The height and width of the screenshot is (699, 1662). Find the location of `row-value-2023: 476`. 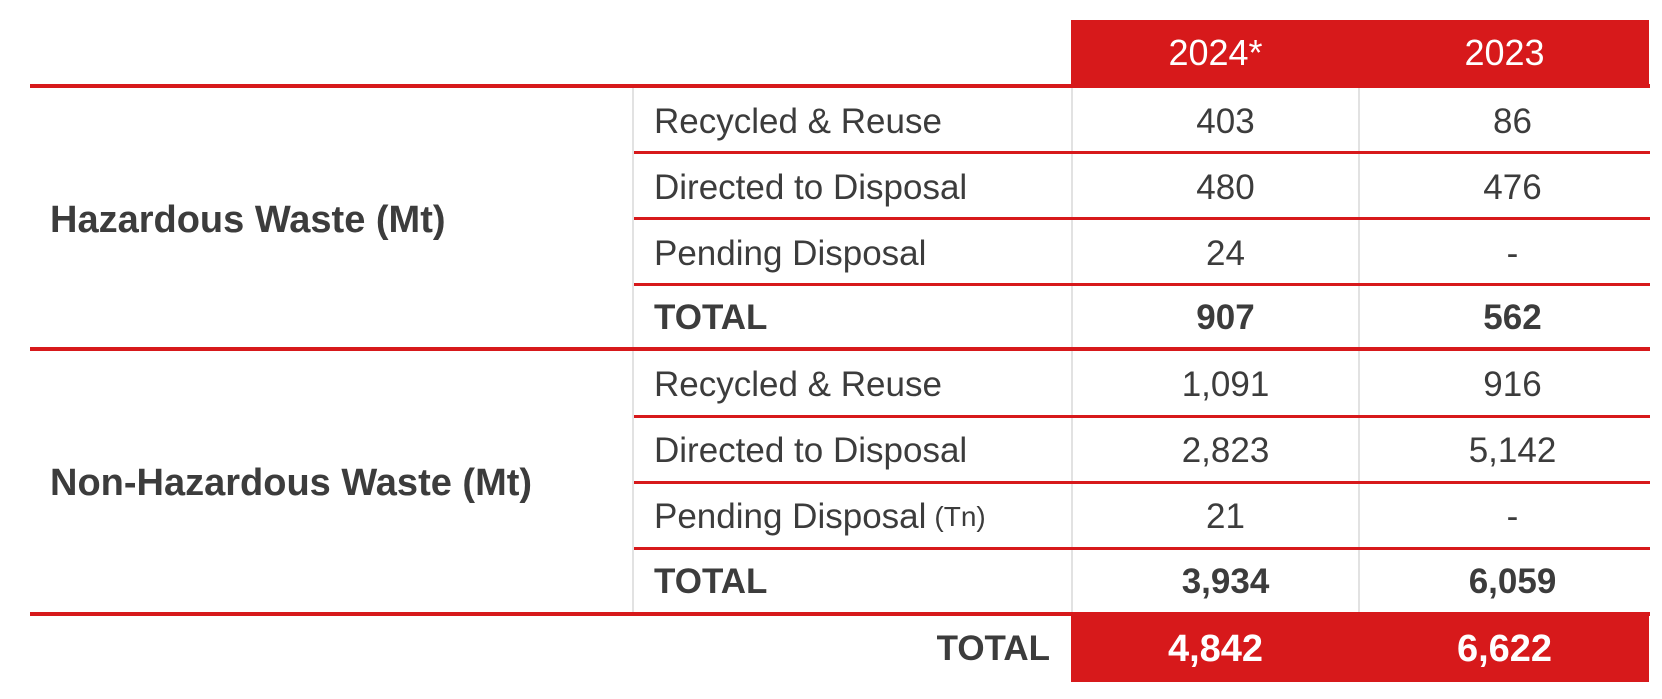

row-value-2023: 476 is located at coordinates (1512, 187).